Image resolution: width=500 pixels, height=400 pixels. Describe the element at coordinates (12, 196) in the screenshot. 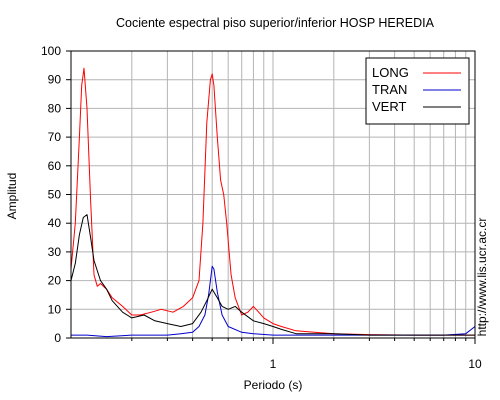

I see `y-axis-title: Amplitud` at that location.